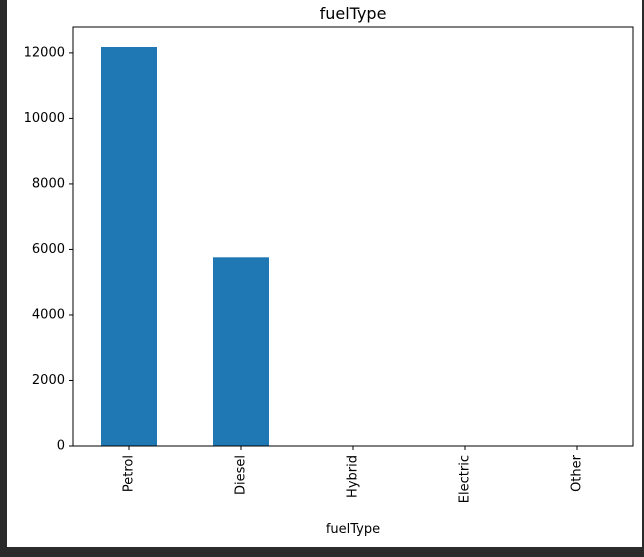 The image size is (644, 557). Describe the element at coordinates (129, 246) in the screenshot. I see `bar-petrol` at that location.